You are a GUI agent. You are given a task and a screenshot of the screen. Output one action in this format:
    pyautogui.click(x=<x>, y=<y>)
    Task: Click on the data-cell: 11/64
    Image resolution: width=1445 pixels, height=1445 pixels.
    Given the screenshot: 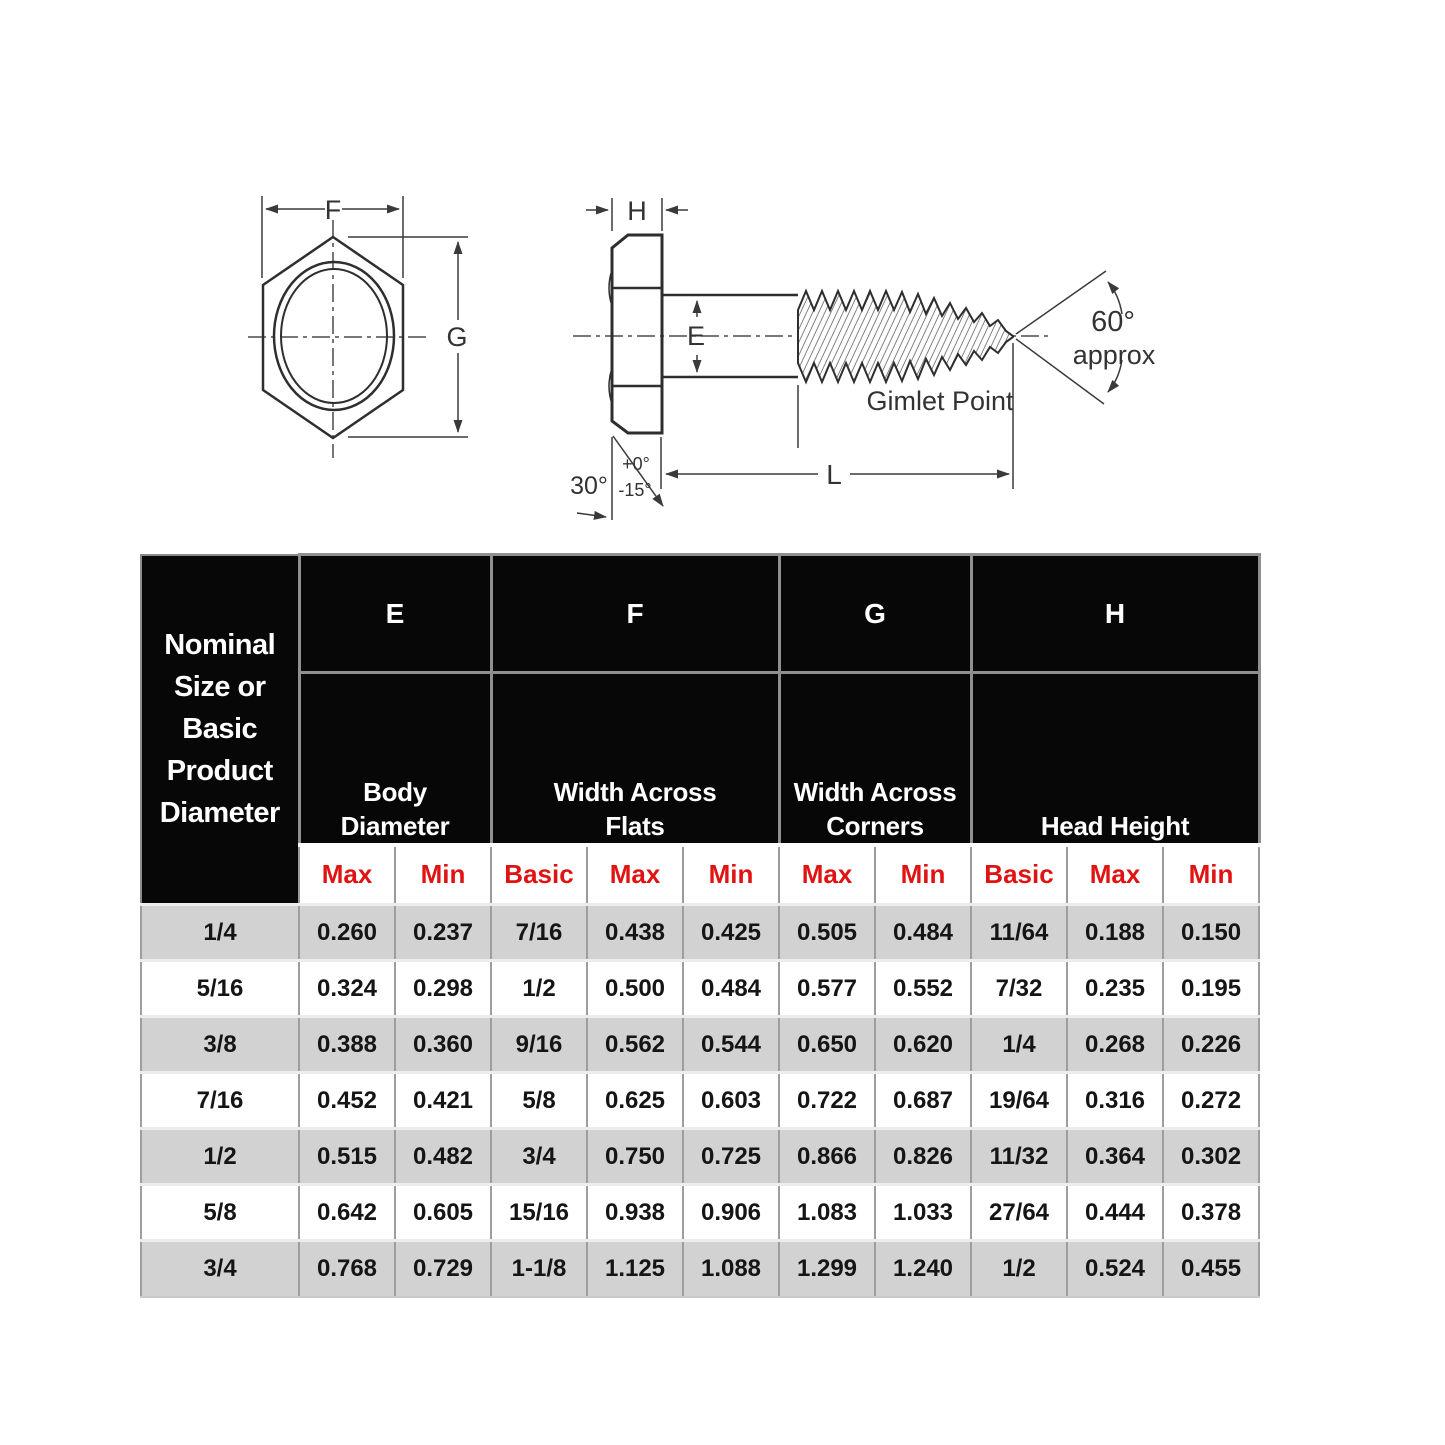 What is the action you would take?
    pyautogui.click(x=1019, y=932)
    